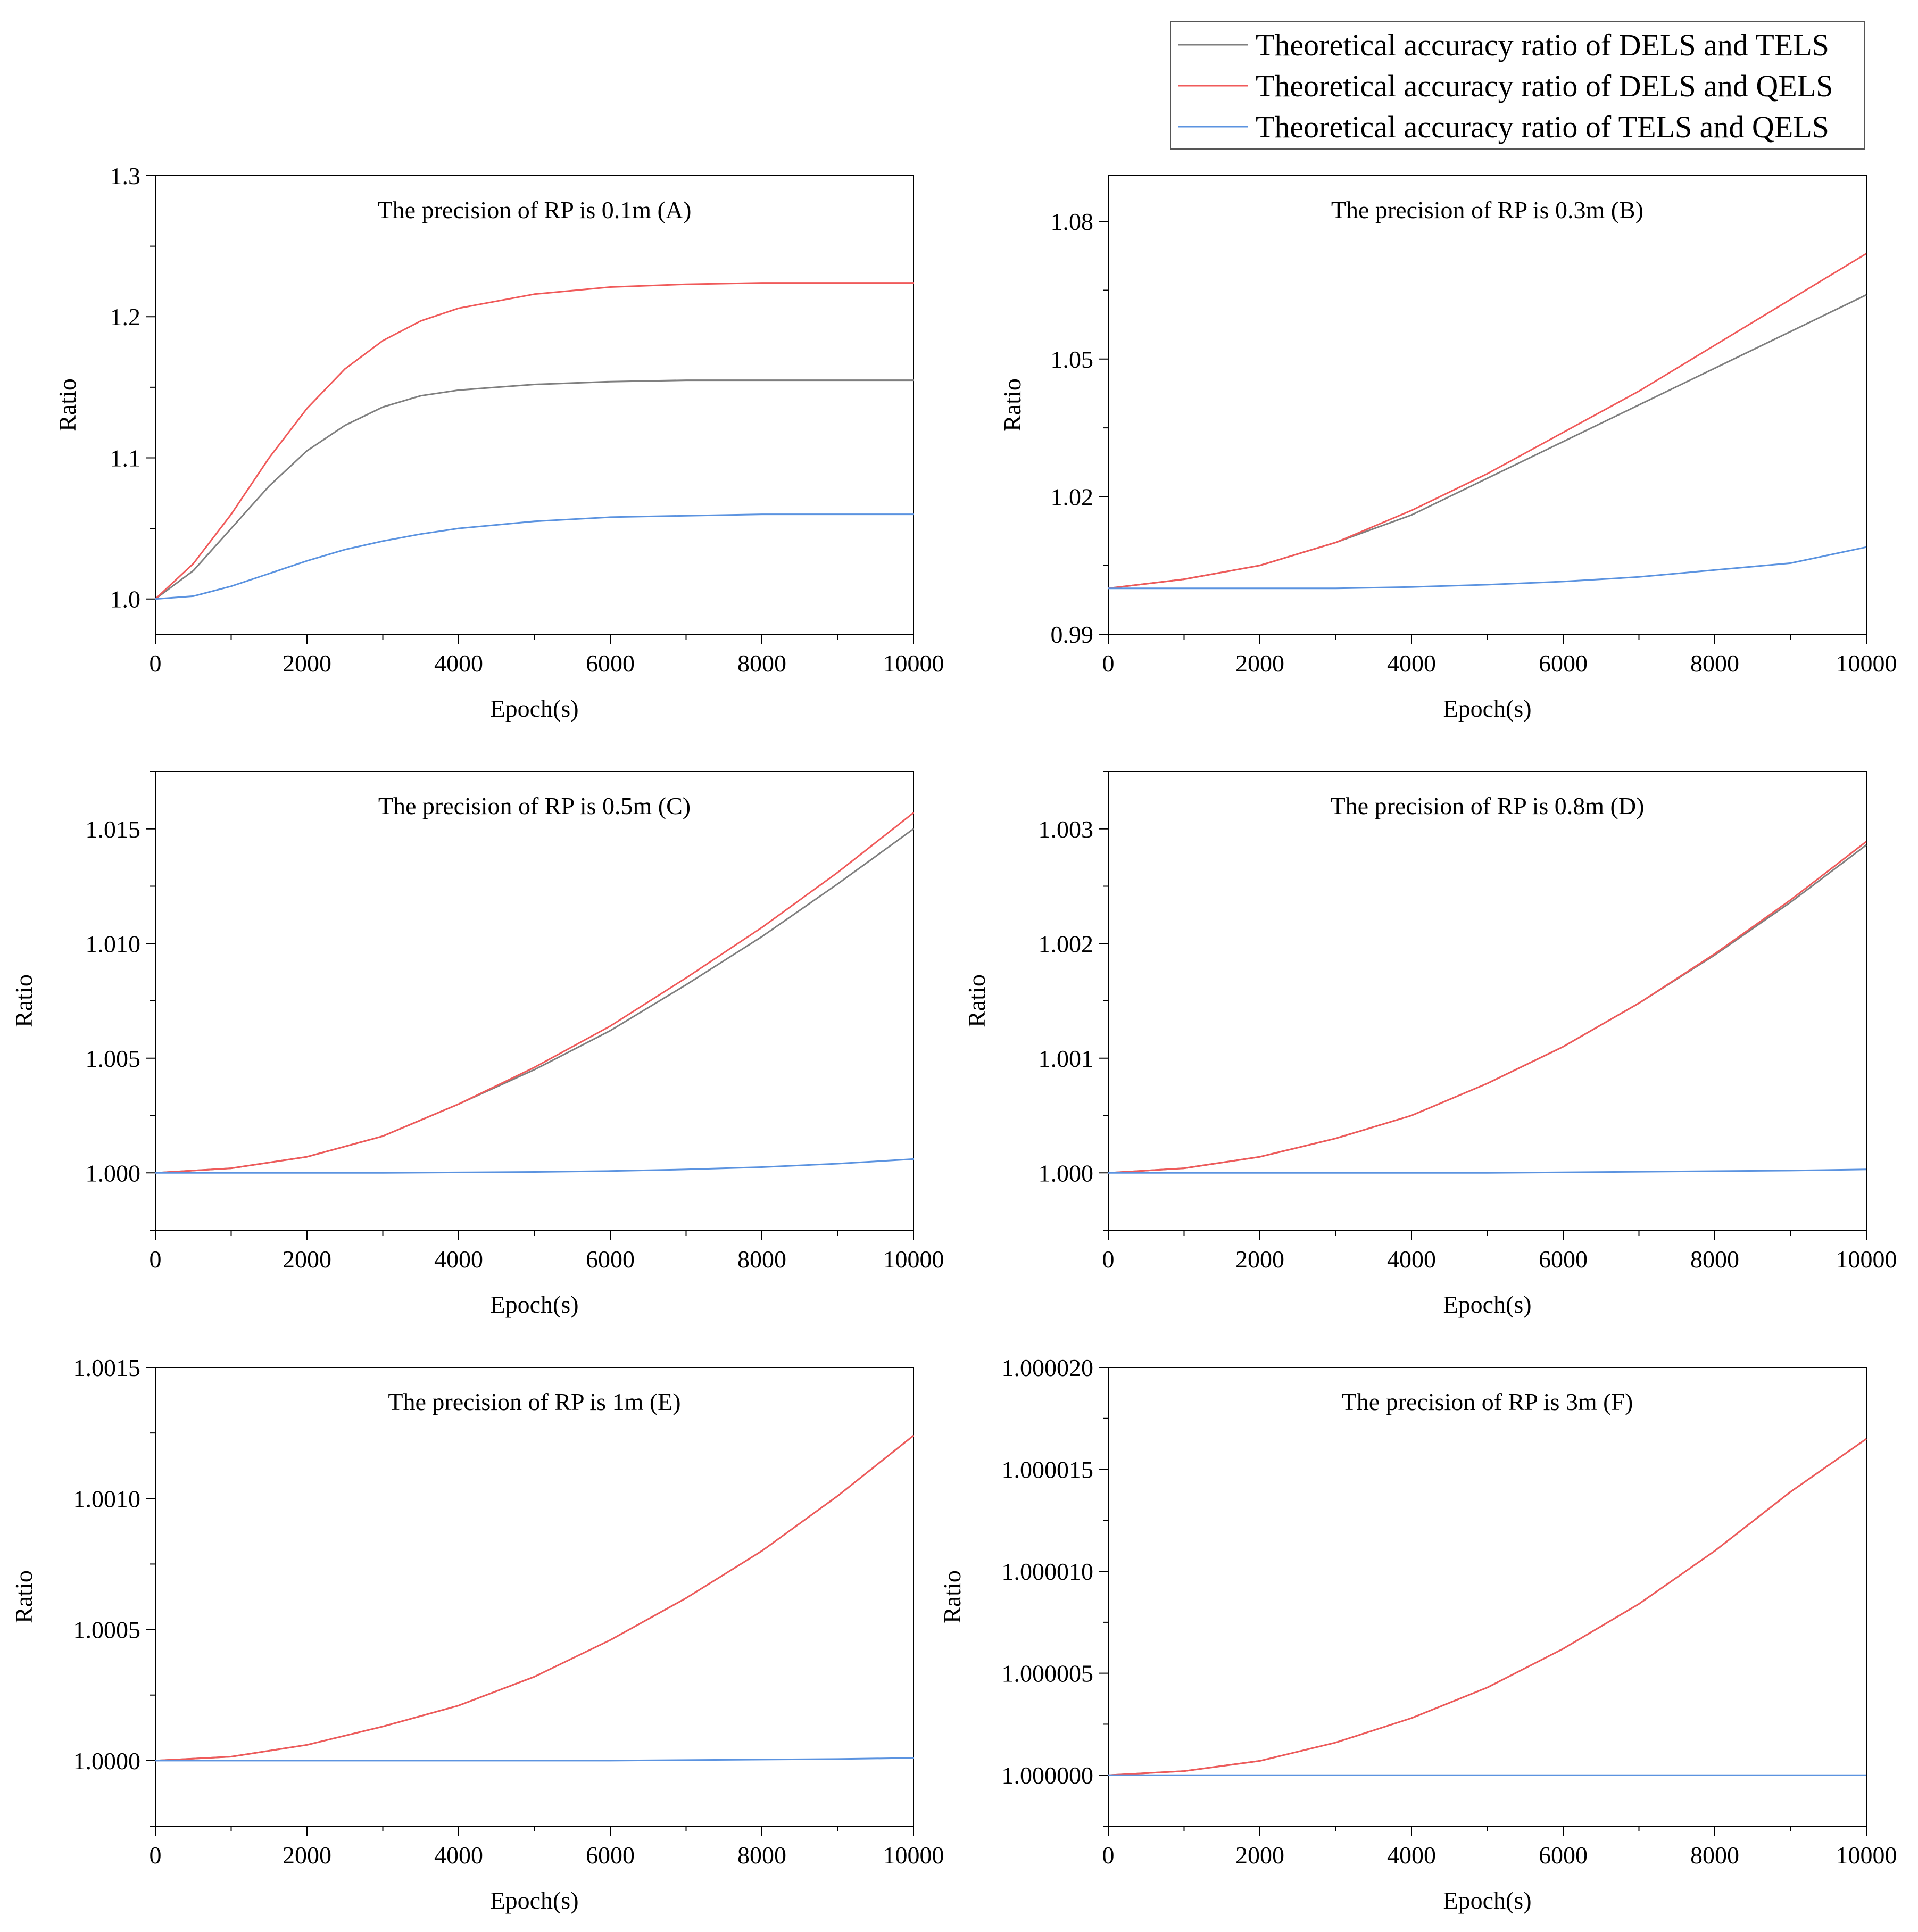  I want to click on y-tick-label: 1.0010, so click(107, 1499).